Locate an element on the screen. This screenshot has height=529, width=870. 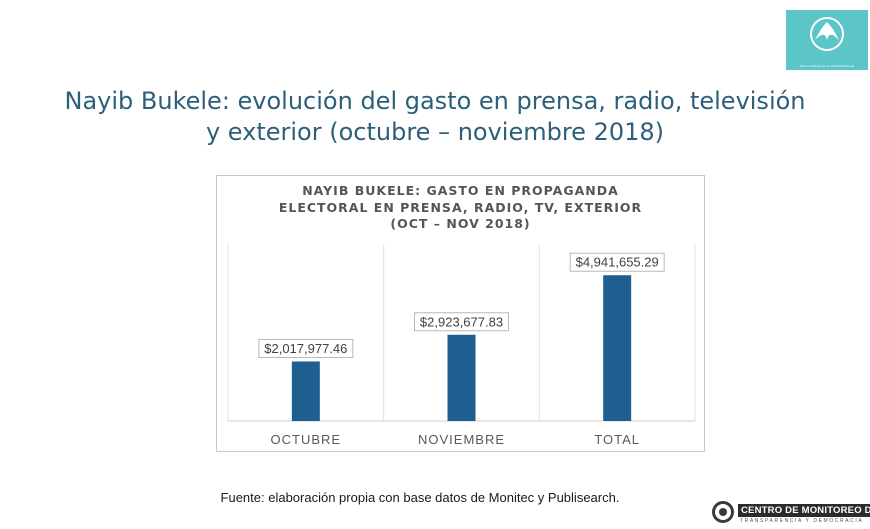
bar-noviembre is located at coordinates (461, 377).